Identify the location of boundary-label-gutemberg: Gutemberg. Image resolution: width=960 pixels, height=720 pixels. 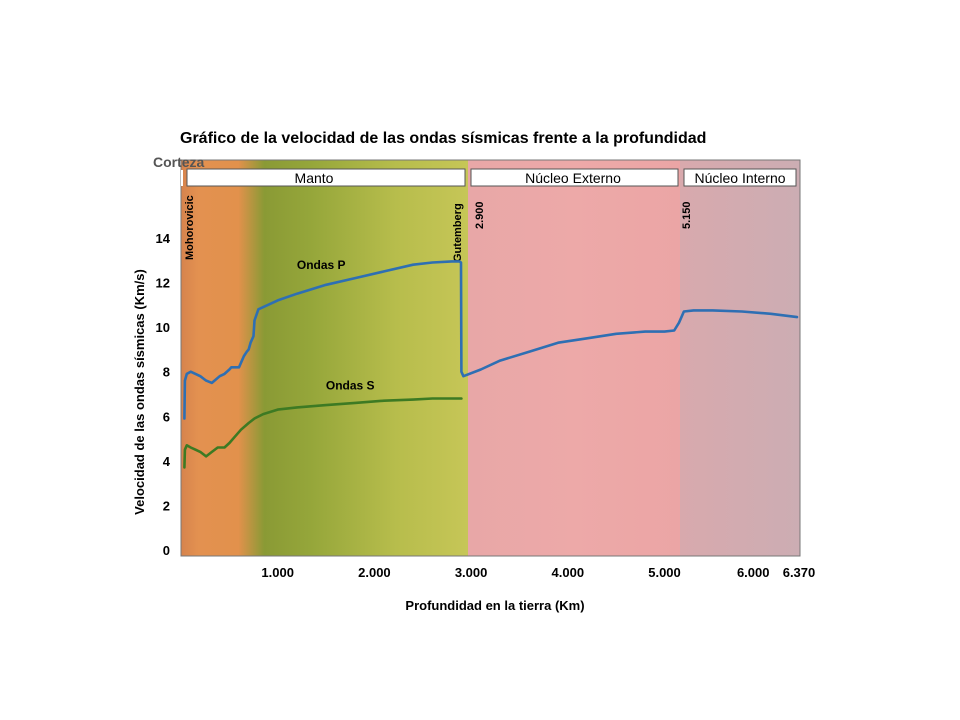
(458, 232).